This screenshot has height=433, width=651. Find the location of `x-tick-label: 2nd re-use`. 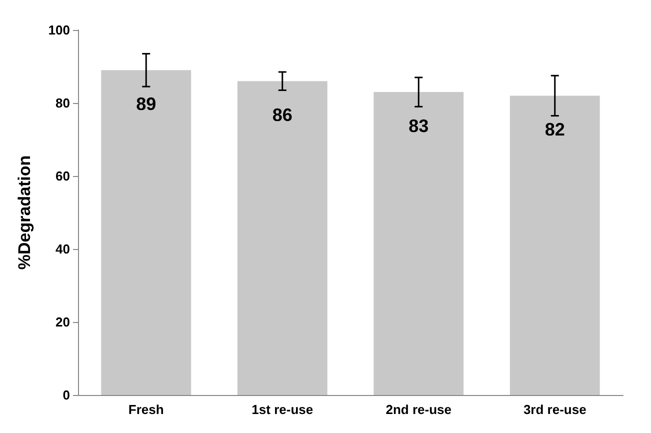

x-tick-label: 2nd re-use is located at coordinates (419, 409).